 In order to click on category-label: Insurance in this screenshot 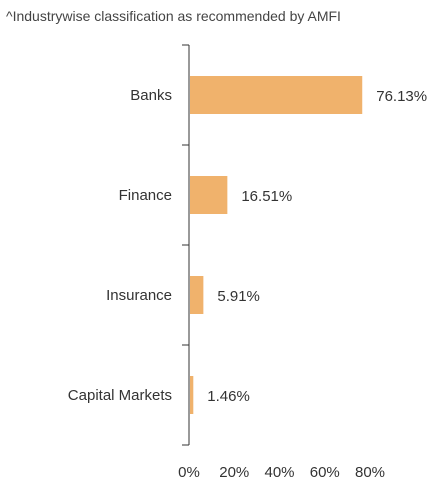, I will do `click(139, 295)`.